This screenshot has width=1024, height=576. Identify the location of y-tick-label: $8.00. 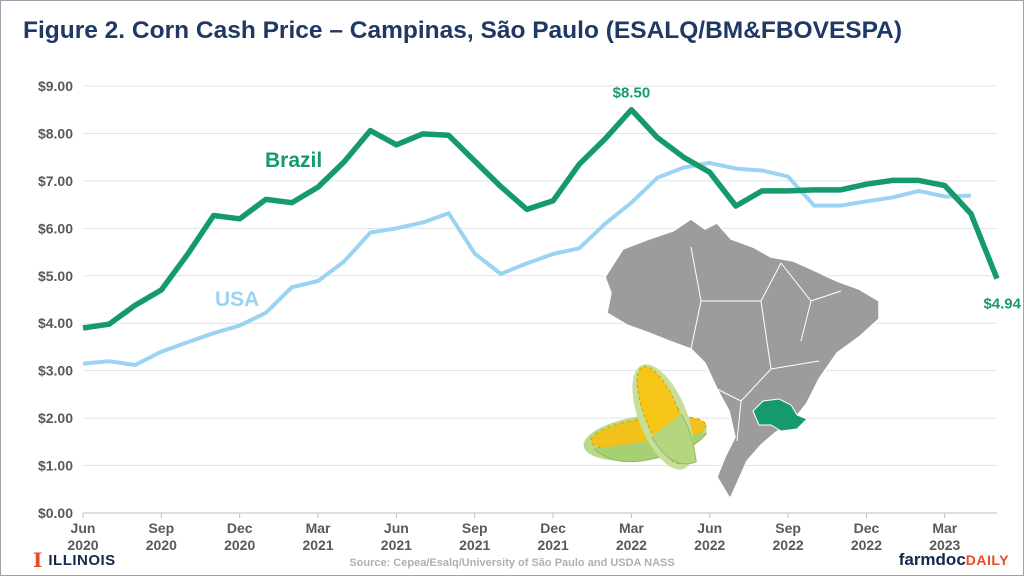
(55, 133).